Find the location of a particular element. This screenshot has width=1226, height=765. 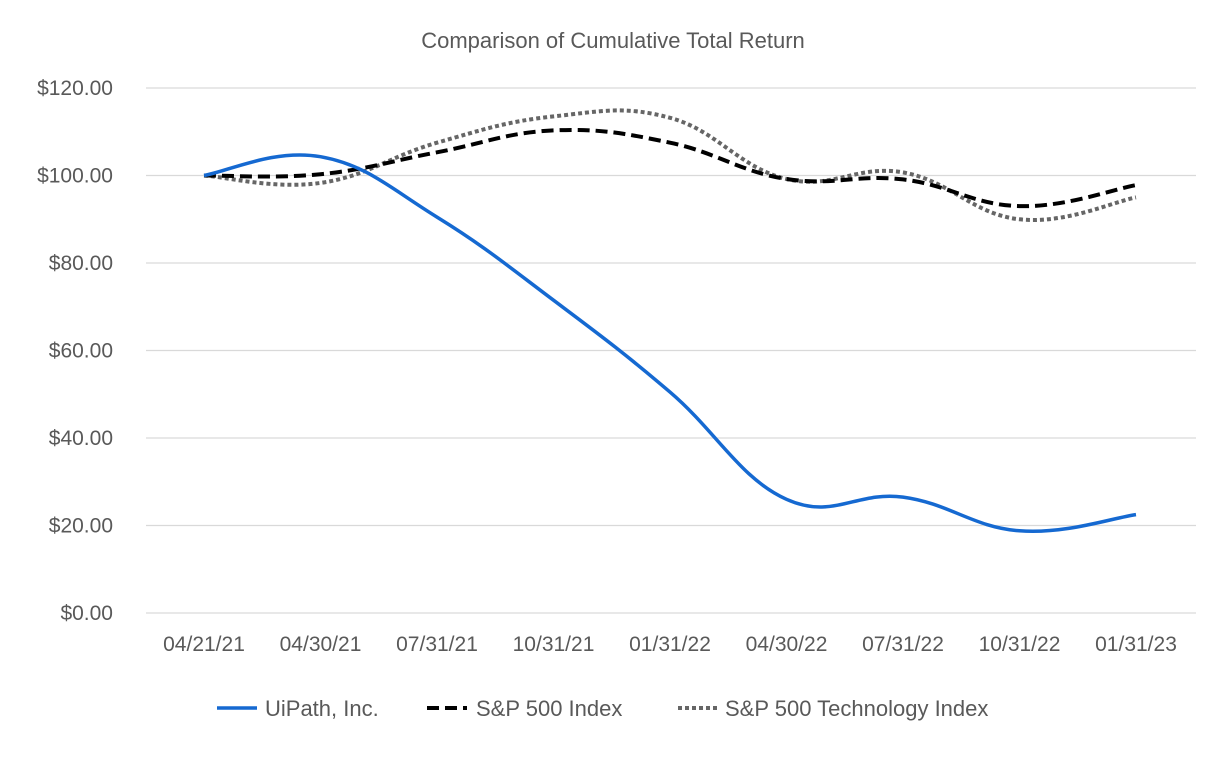

x-tick-label: 04/30/22 is located at coordinates (787, 644).